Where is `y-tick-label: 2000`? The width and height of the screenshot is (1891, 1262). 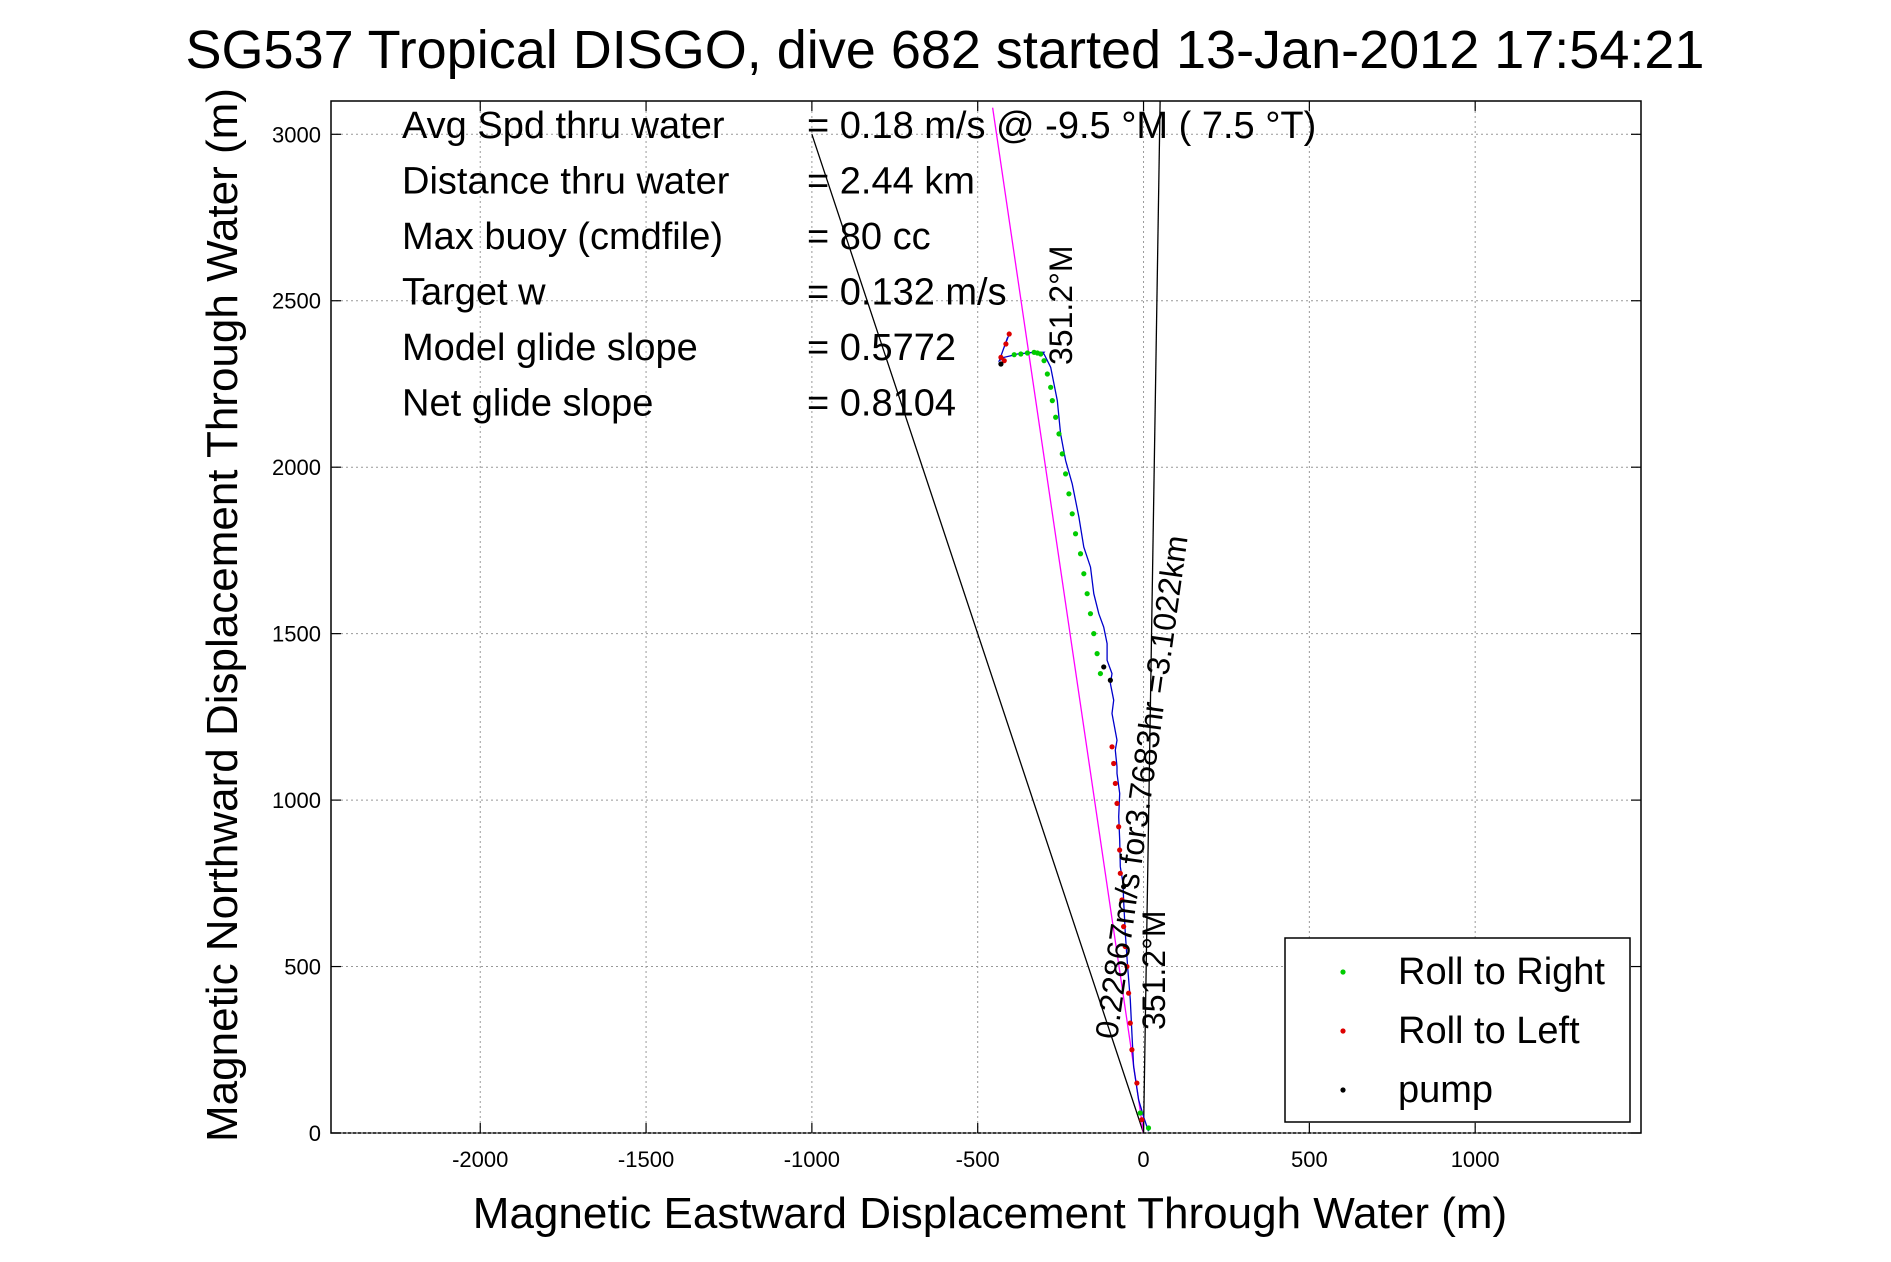
y-tick-label: 2000 is located at coordinates (296, 467).